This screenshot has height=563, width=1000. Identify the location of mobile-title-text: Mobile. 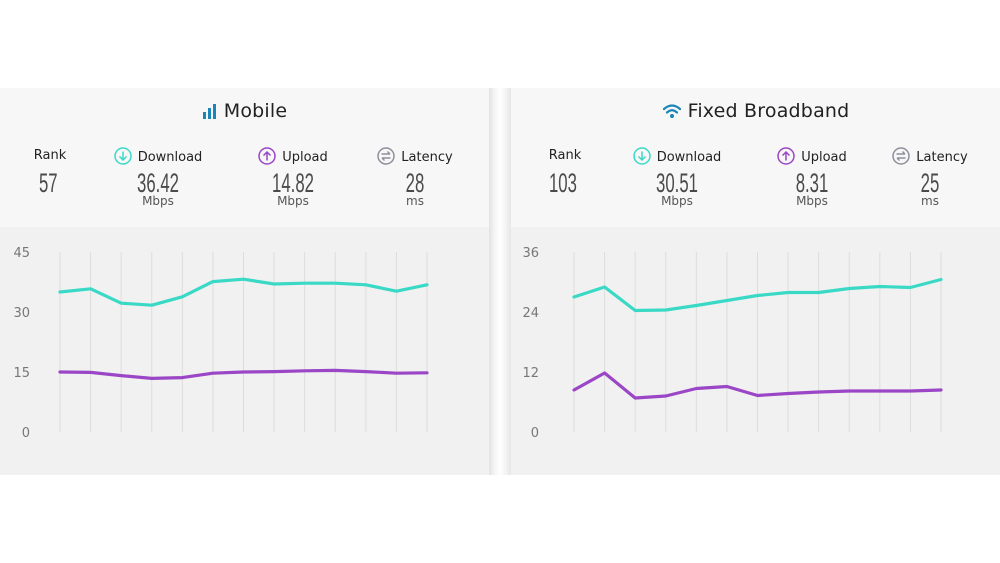
(255, 111).